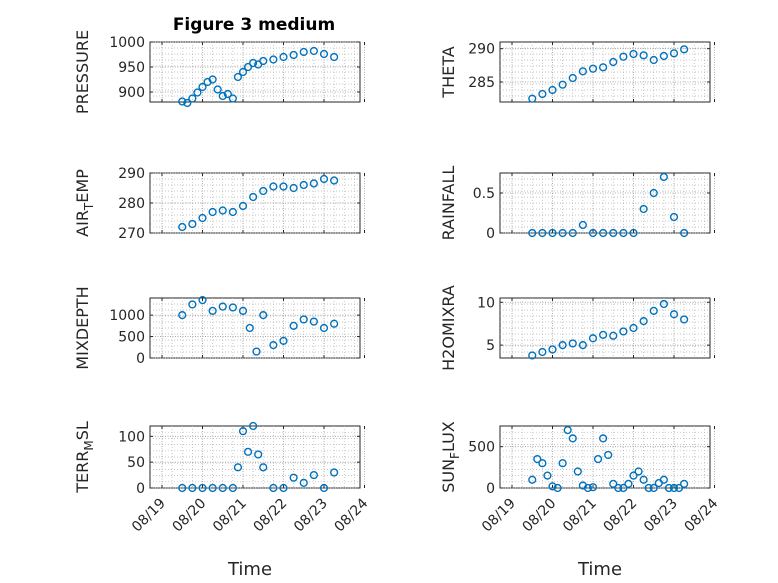 The width and height of the screenshot is (778, 583). Describe the element at coordinates (448, 203) in the screenshot. I see `y-axis-label: RAINFALL` at that location.